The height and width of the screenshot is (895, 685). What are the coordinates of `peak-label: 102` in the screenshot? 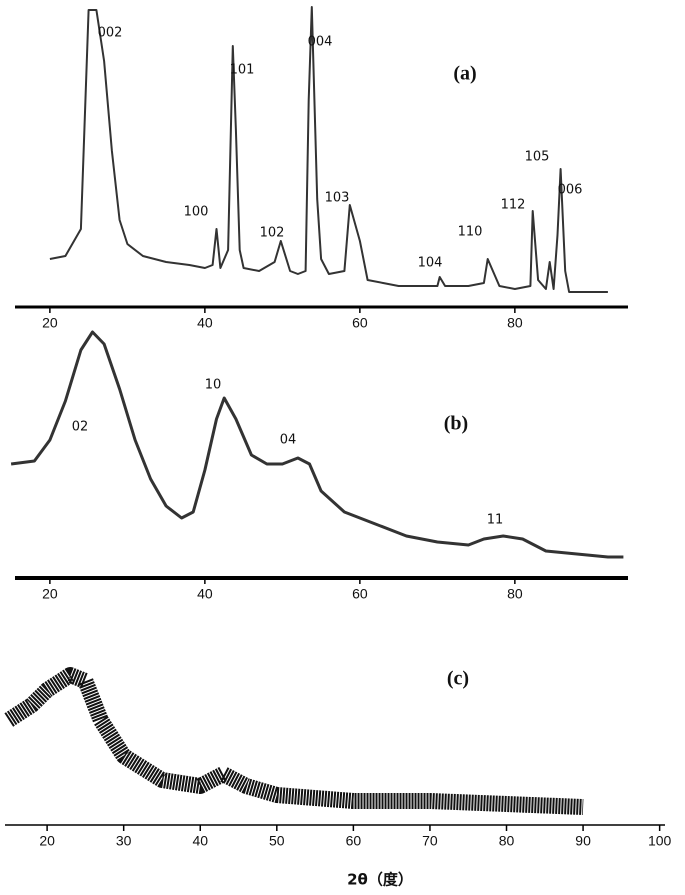 It's located at (272, 233).